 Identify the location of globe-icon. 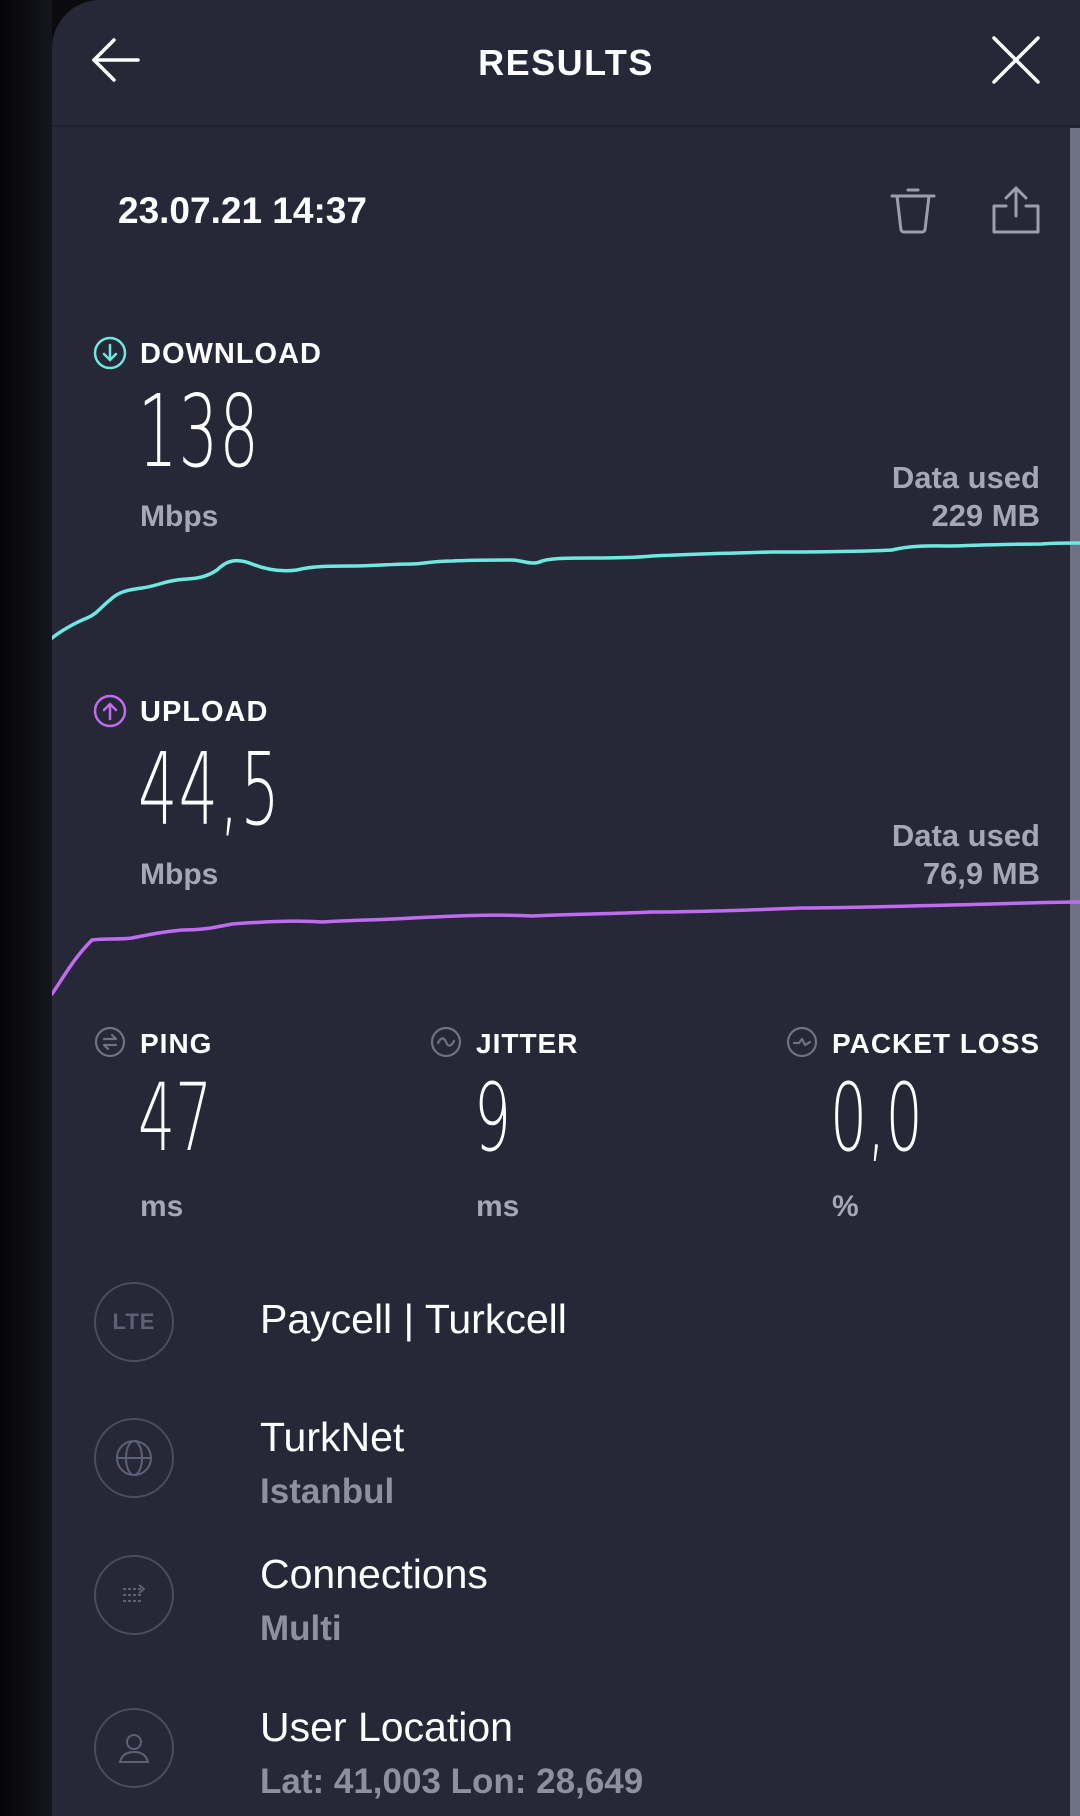
(134, 1458).